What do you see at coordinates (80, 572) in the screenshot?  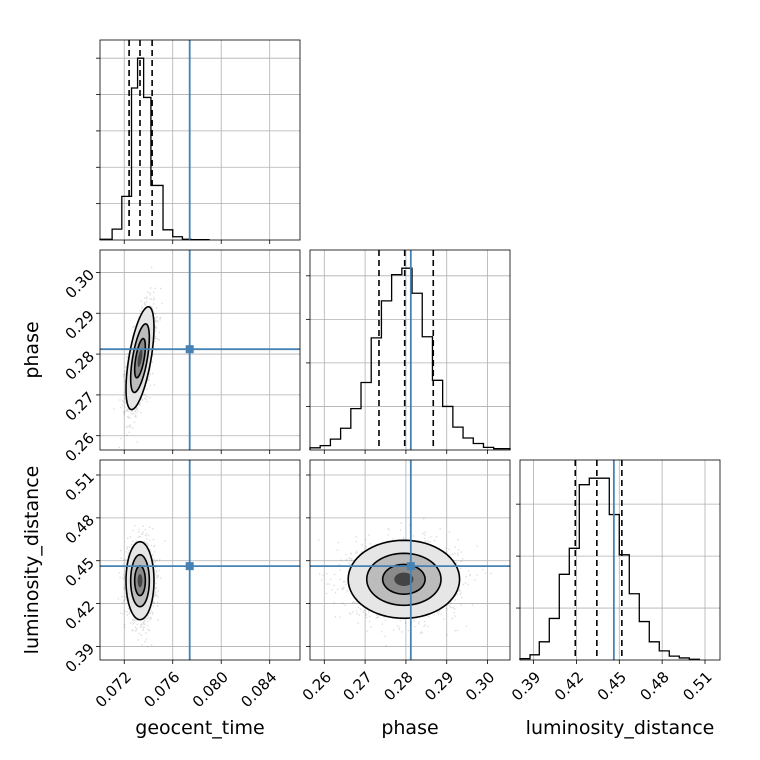 I see `y-tick-label-luminosity_distance: 0.45` at bounding box center [80, 572].